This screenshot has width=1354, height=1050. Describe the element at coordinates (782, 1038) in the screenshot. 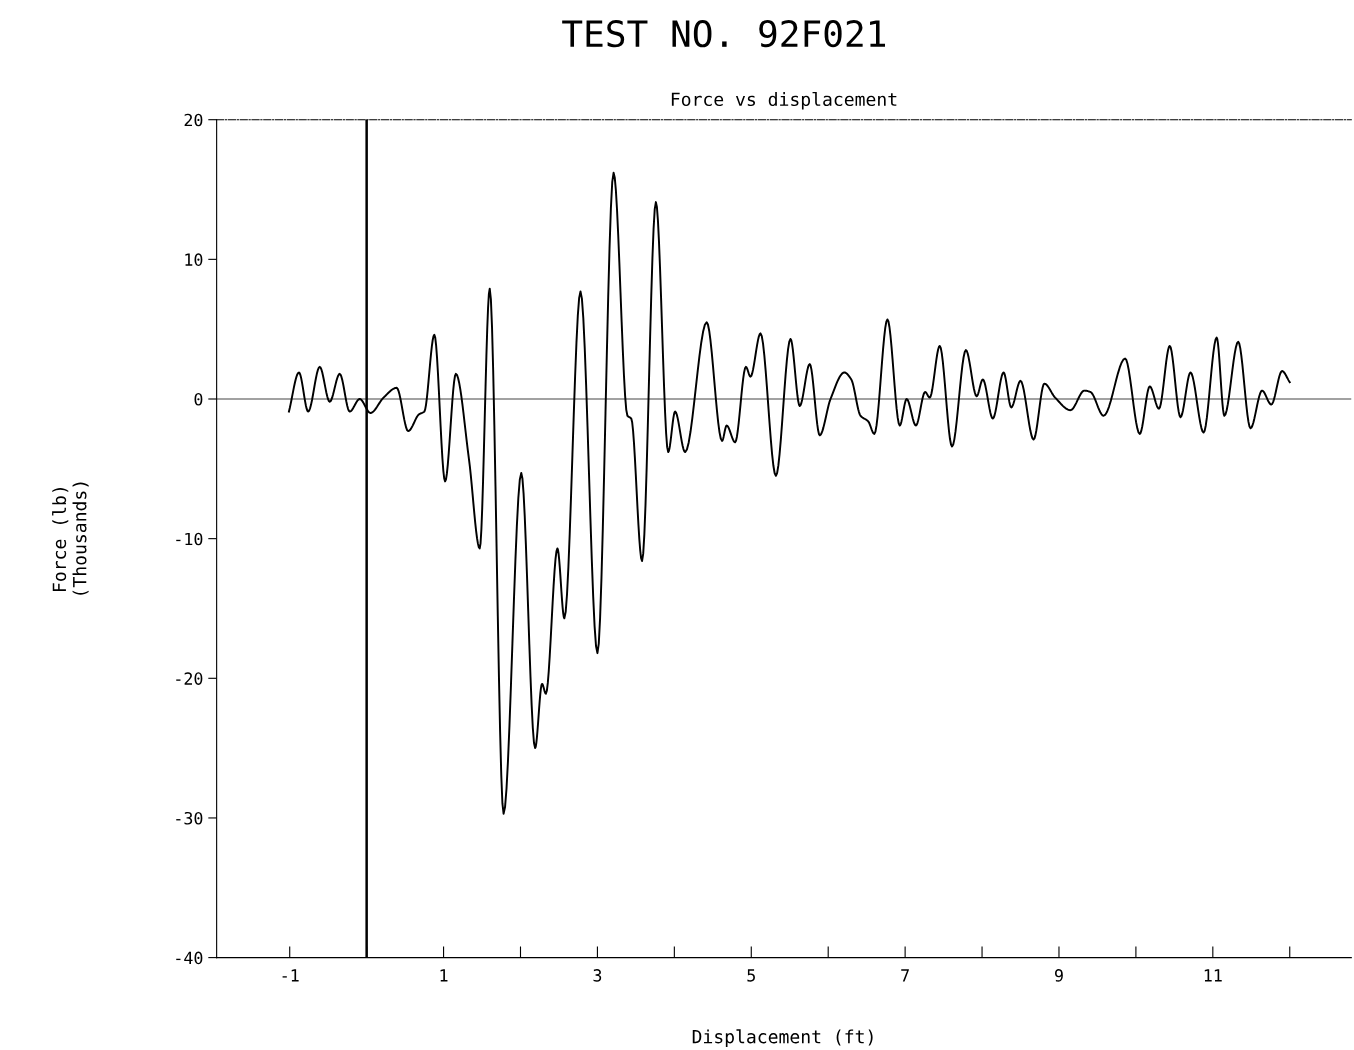

I see `x-axis-title: Displacement (ft)` at that location.